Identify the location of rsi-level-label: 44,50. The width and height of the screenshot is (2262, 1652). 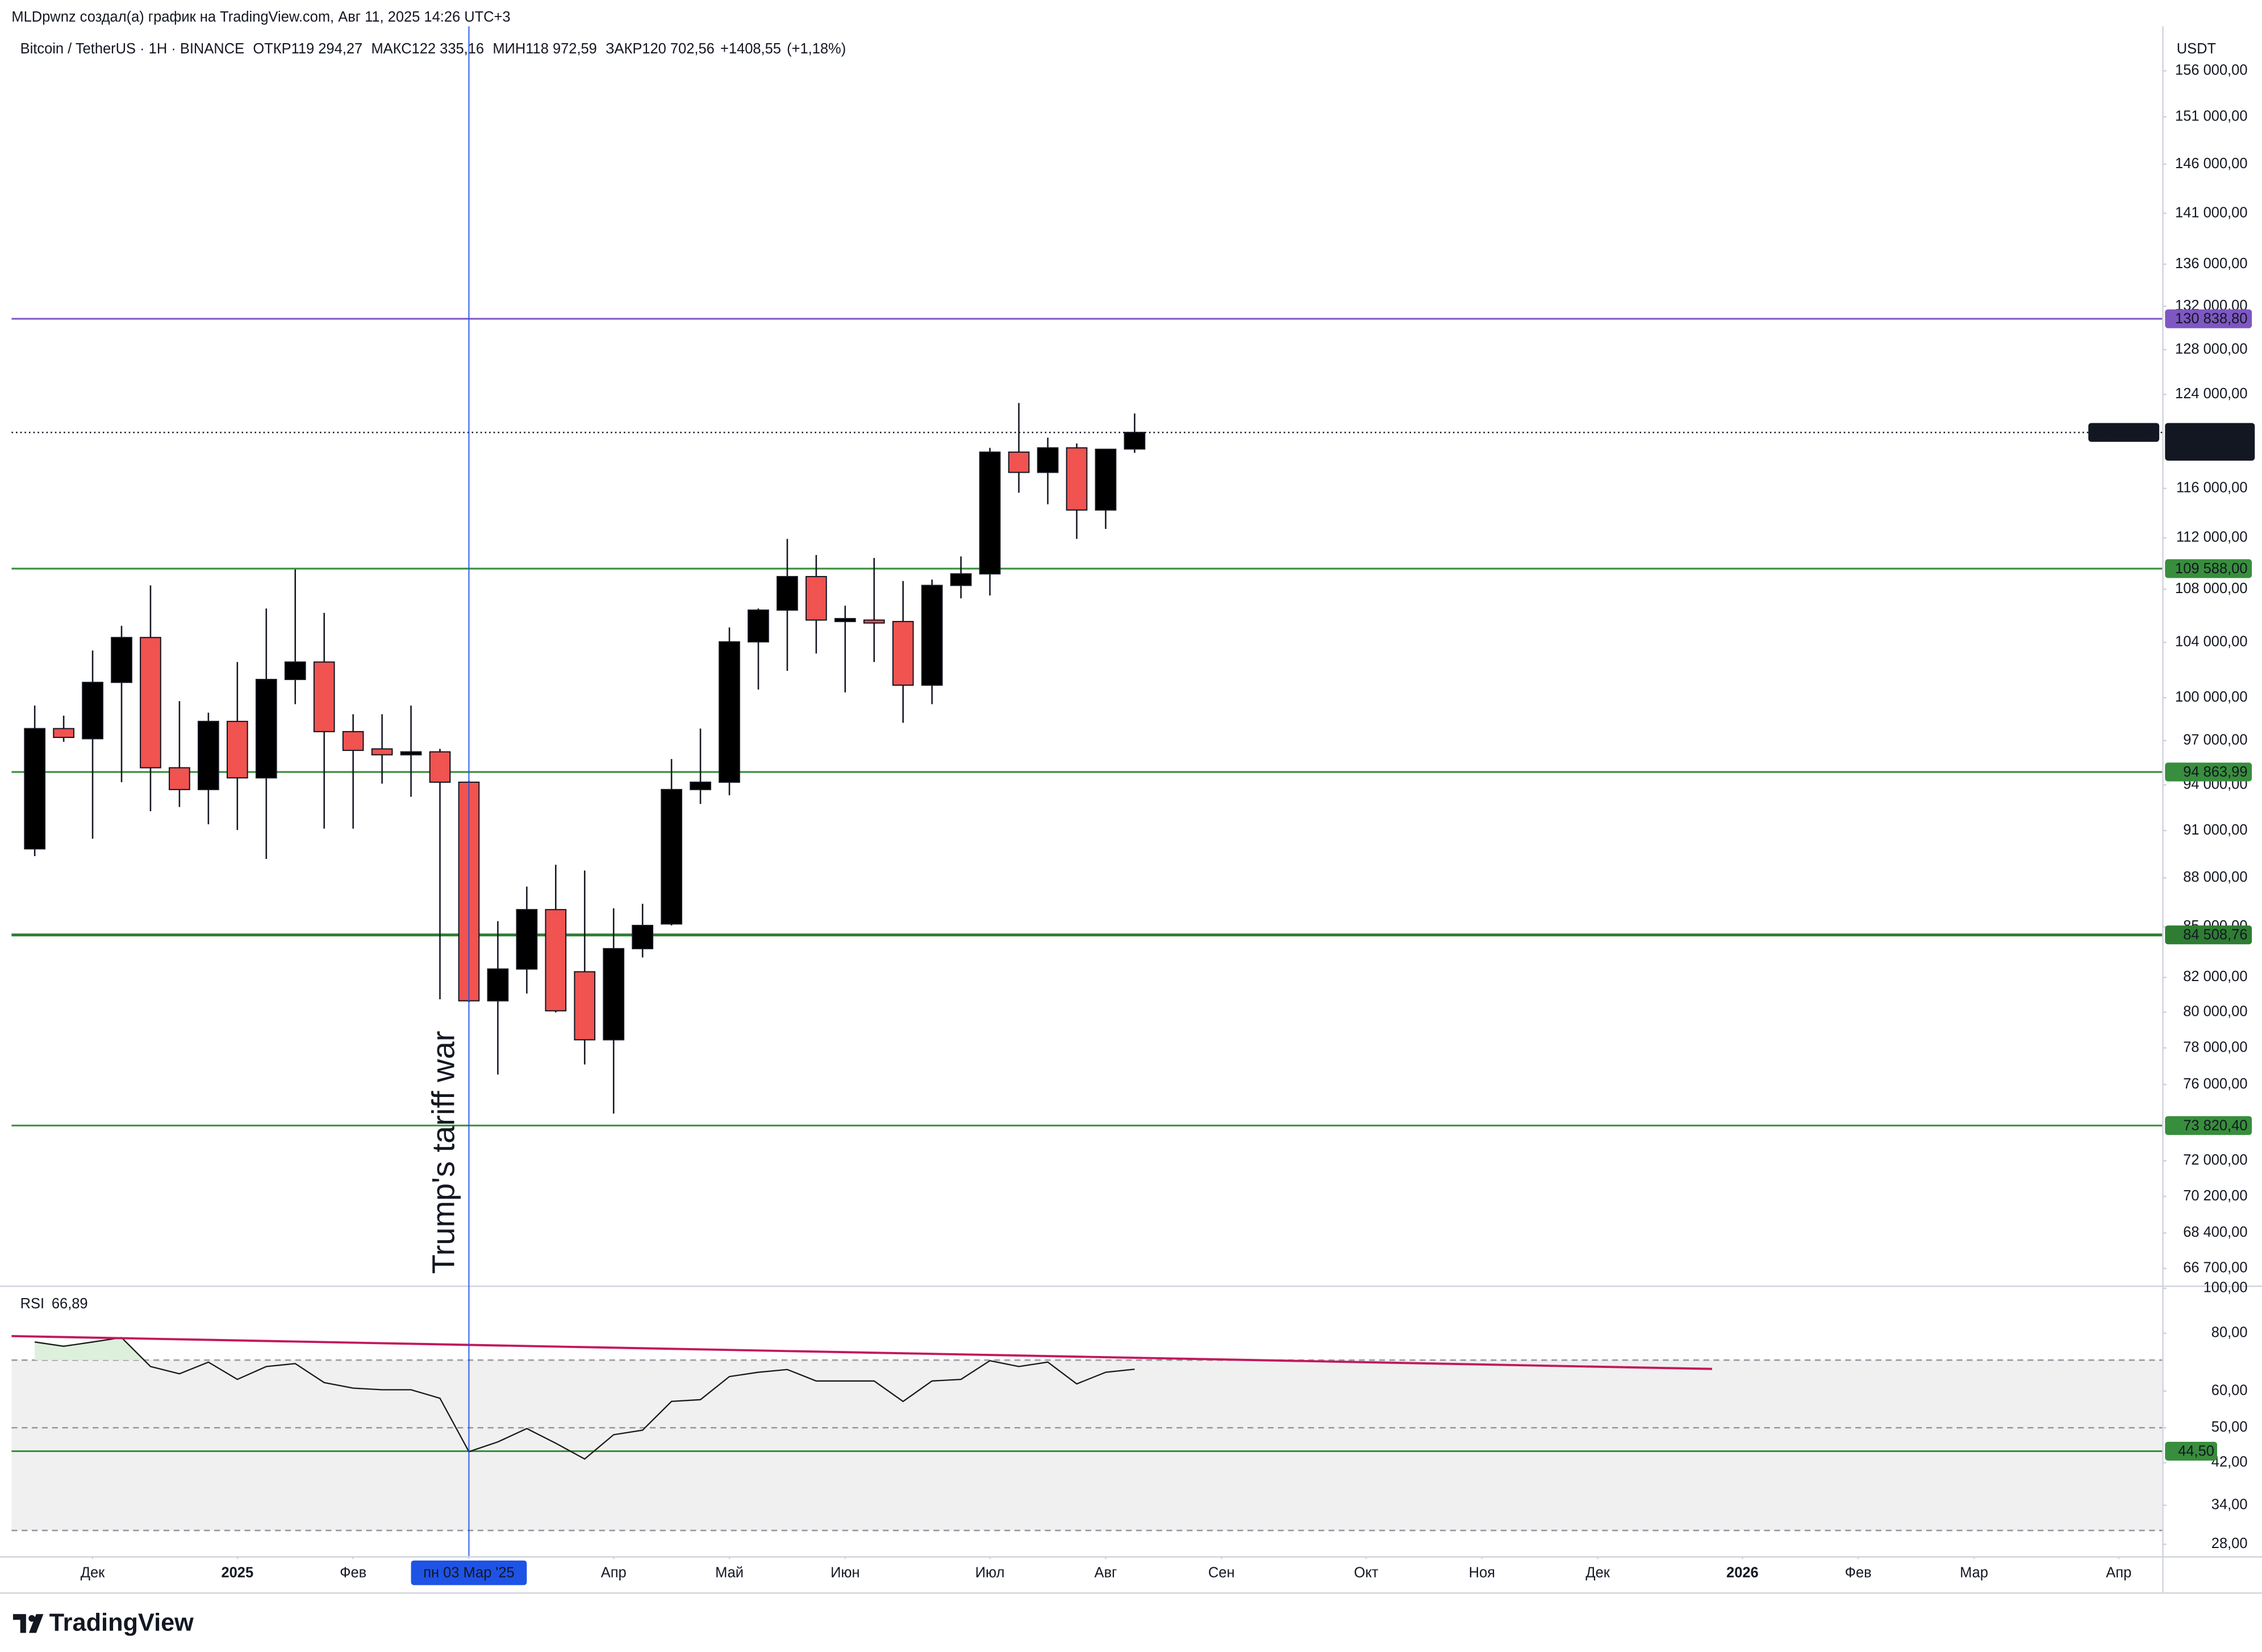
(2196, 1451).